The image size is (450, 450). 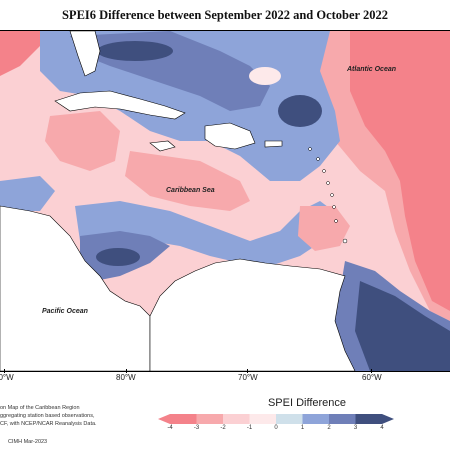 I want to click on neutral-patch, so click(x=265, y=76).